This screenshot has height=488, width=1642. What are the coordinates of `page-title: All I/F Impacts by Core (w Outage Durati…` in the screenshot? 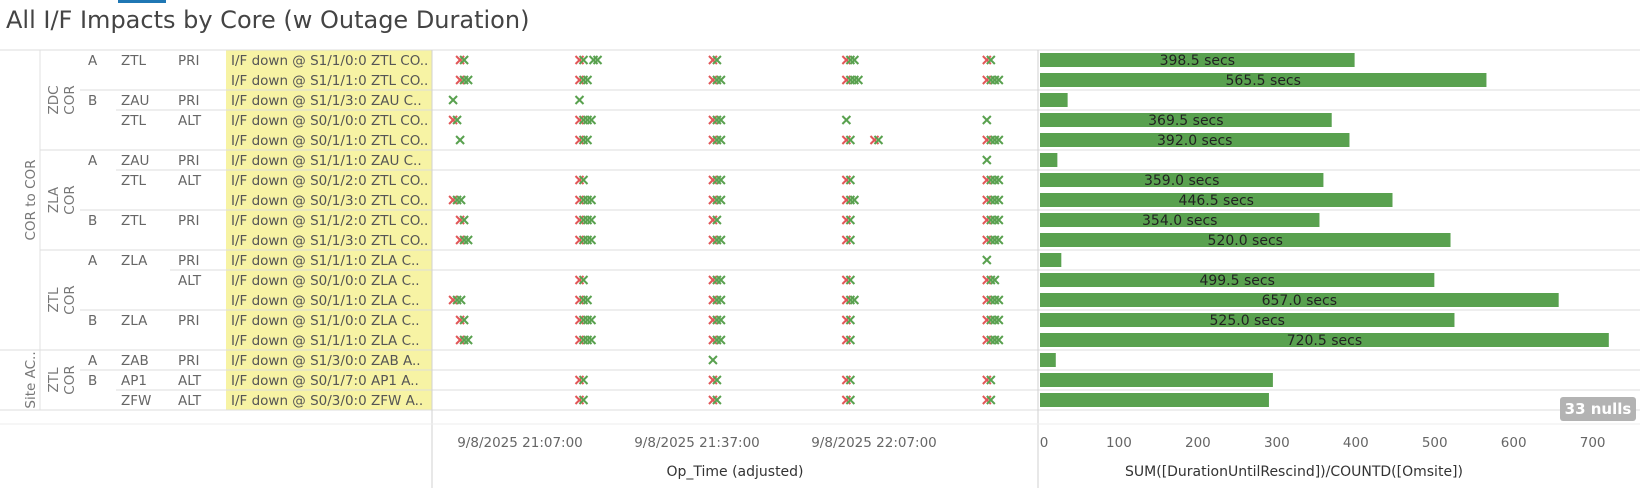 It's located at (268, 20).